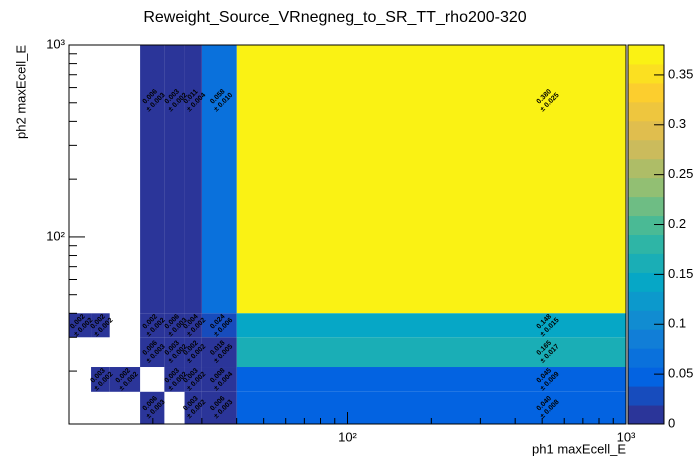 The height and width of the screenshot is (472, 696). I want to click on y-tick-label: 10³, so click(55, 43).